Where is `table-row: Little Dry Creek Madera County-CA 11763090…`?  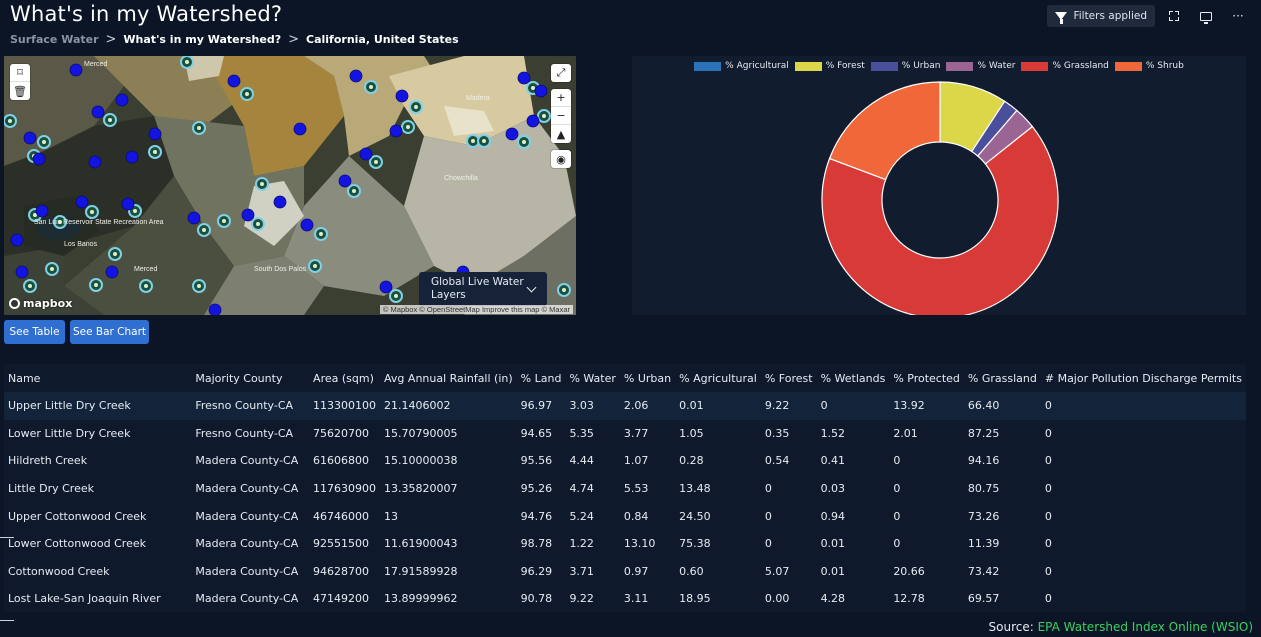 table-row: Little Dry Creek Madera County-CA 11763090… is located at coordinates (625, 489).